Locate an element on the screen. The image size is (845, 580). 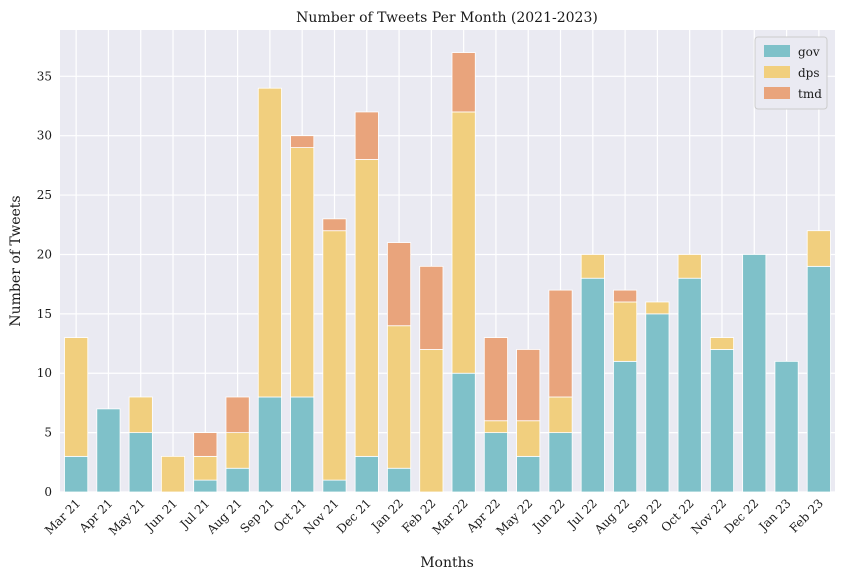
x-tick-label: Jun 21 is located at coordinates (160, 515).